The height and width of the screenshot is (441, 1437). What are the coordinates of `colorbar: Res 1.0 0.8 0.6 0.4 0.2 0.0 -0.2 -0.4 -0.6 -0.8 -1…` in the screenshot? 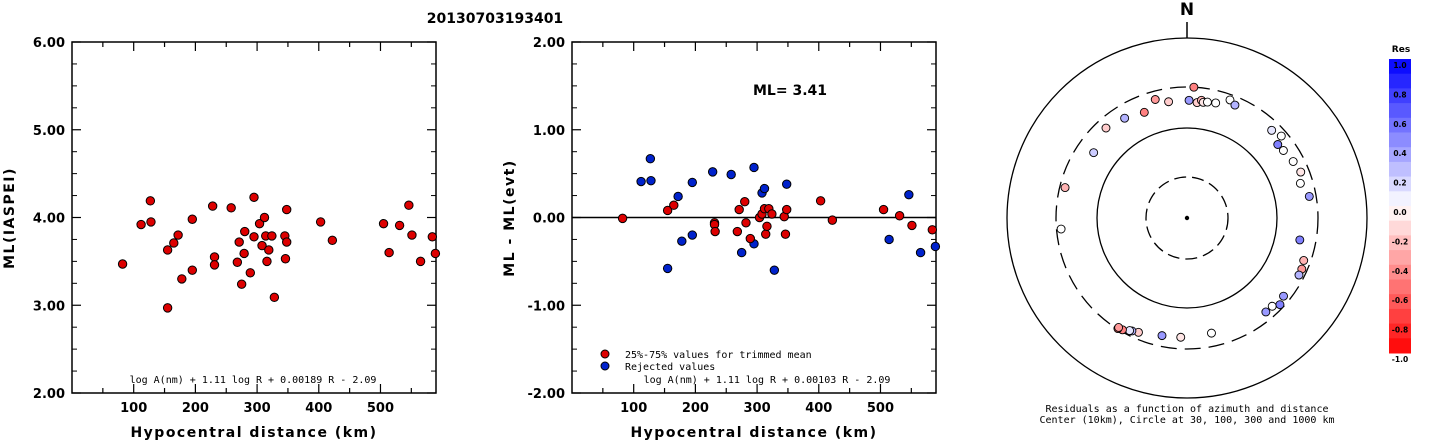 It's located at (1400, 204).